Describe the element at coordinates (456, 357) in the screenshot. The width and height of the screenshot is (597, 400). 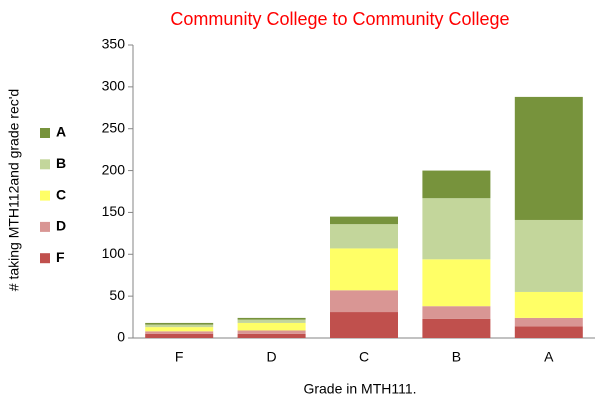
I see `x-tick-label: B` at that location.